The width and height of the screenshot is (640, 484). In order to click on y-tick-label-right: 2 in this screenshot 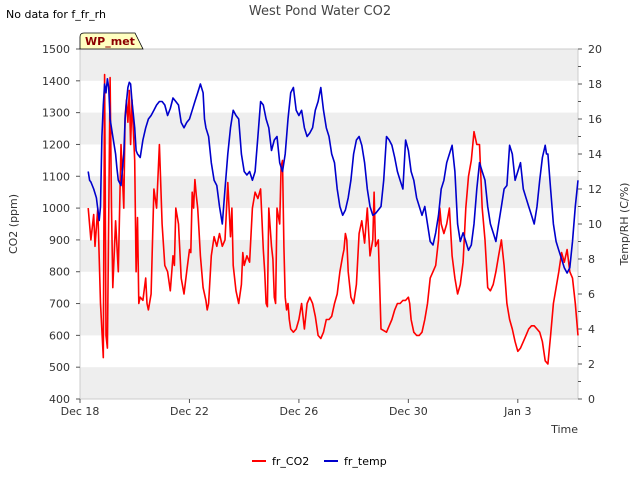, I will do `click(591, 364)`.